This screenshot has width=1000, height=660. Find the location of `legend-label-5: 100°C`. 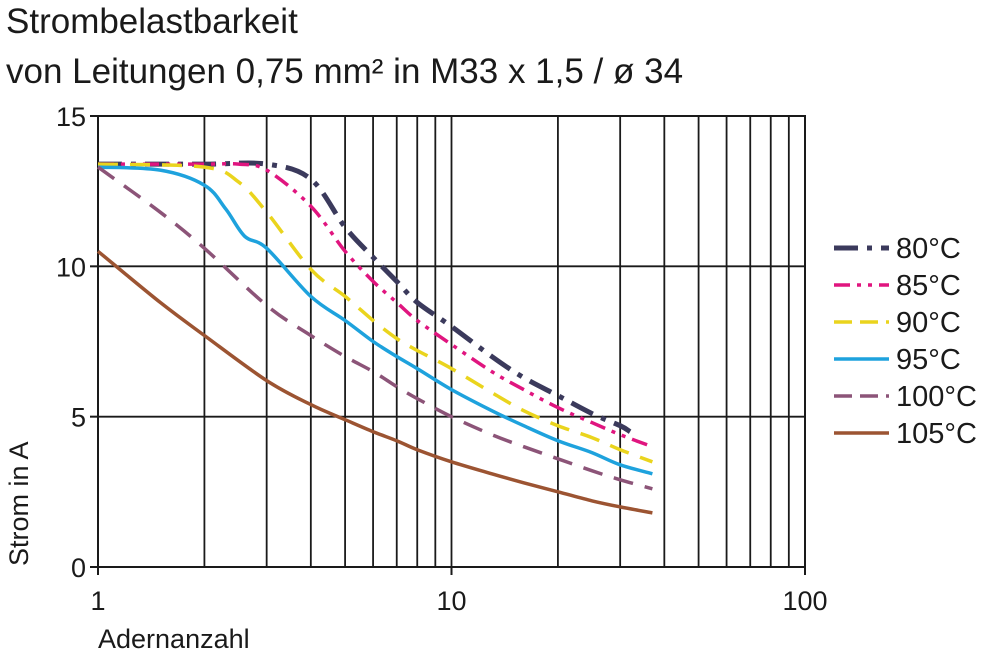

legend-label-5: 100°C is located at coordinates (936, 397).